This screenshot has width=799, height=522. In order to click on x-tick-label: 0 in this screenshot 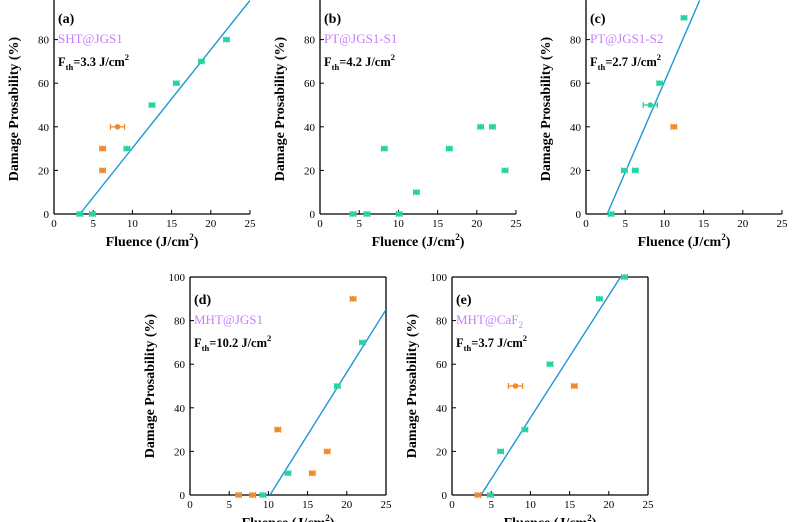, I will do `click(190, 505)`.